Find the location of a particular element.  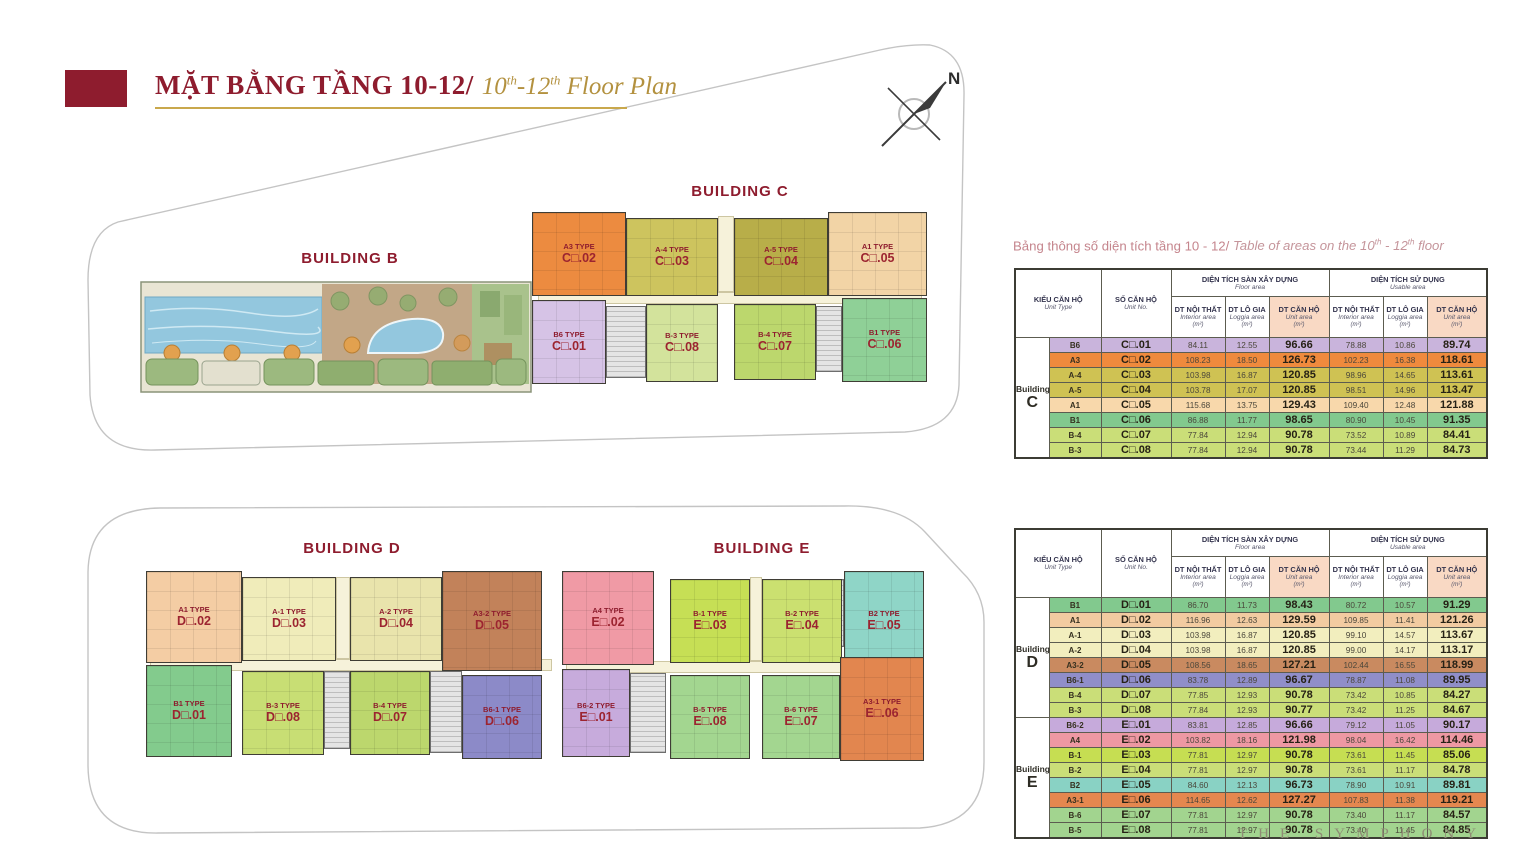

unit-number-label: C□.06 is located at coordinates (884, 344).